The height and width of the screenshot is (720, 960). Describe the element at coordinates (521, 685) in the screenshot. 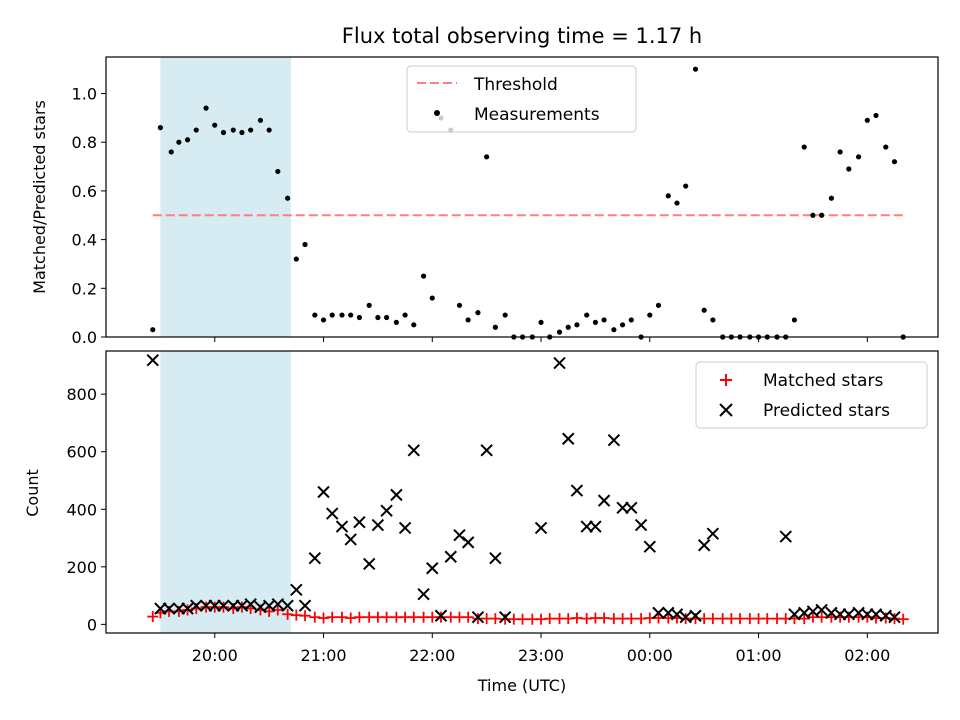

I see `x-axis-label: Time (UTC)` at that location.